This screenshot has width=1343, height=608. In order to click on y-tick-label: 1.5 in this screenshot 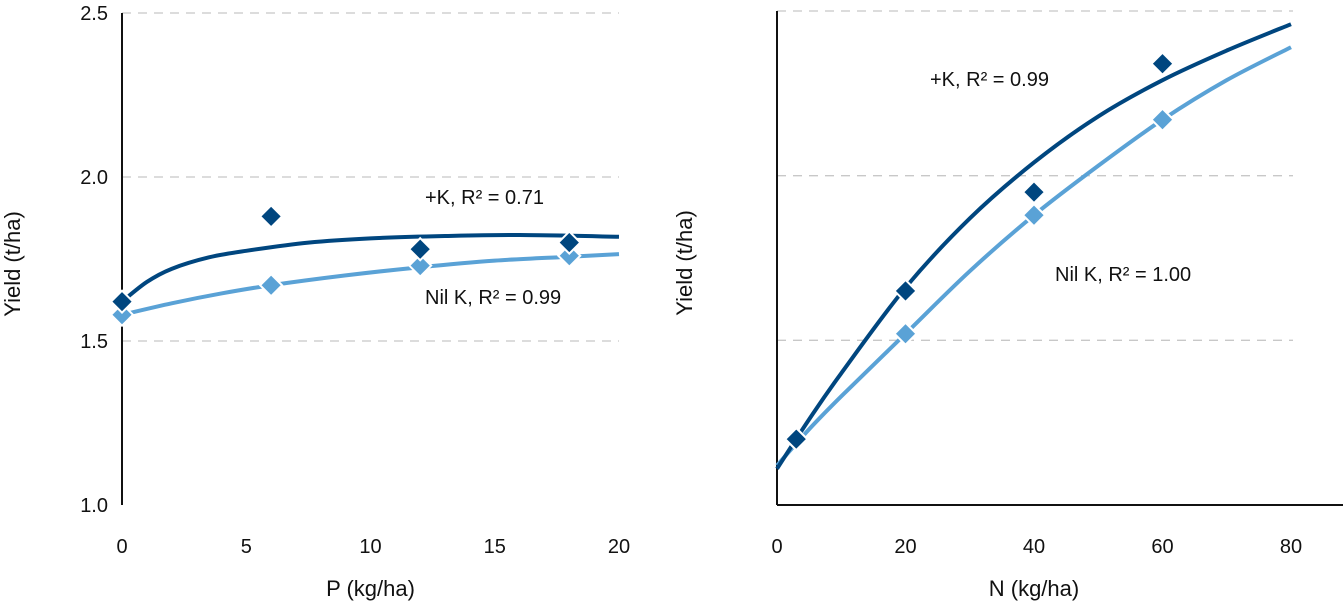, I will do `click(94, 342)`.